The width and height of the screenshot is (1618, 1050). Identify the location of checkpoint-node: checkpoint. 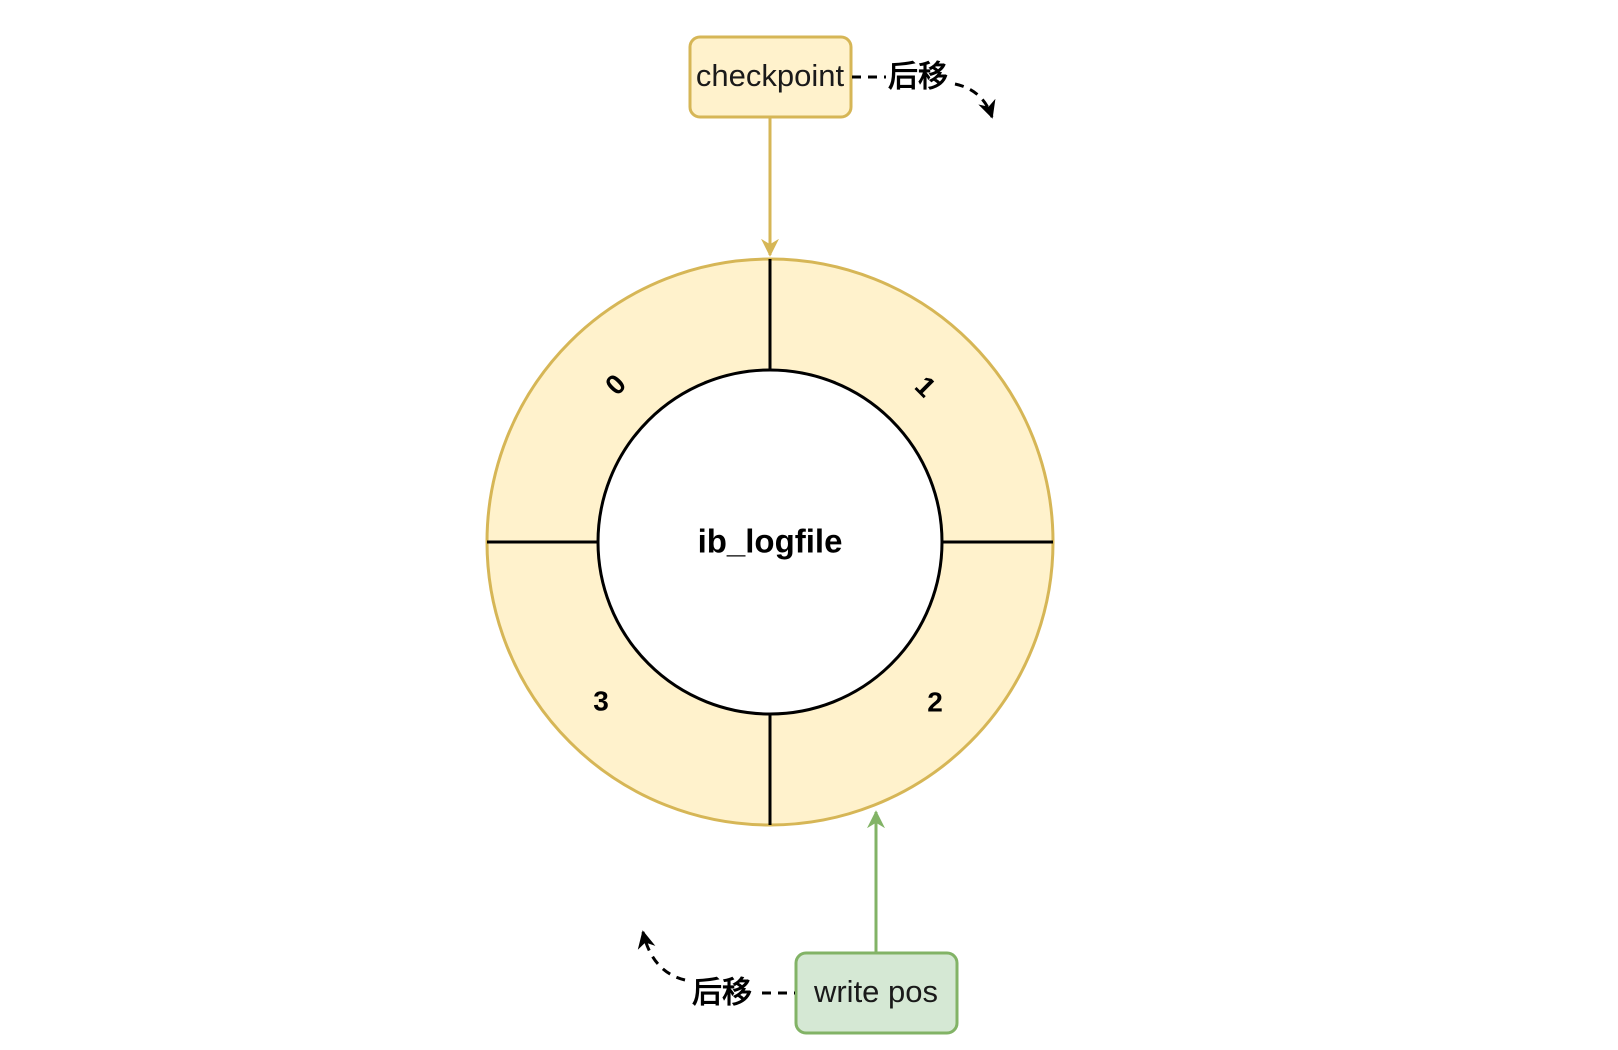
(770, 77).